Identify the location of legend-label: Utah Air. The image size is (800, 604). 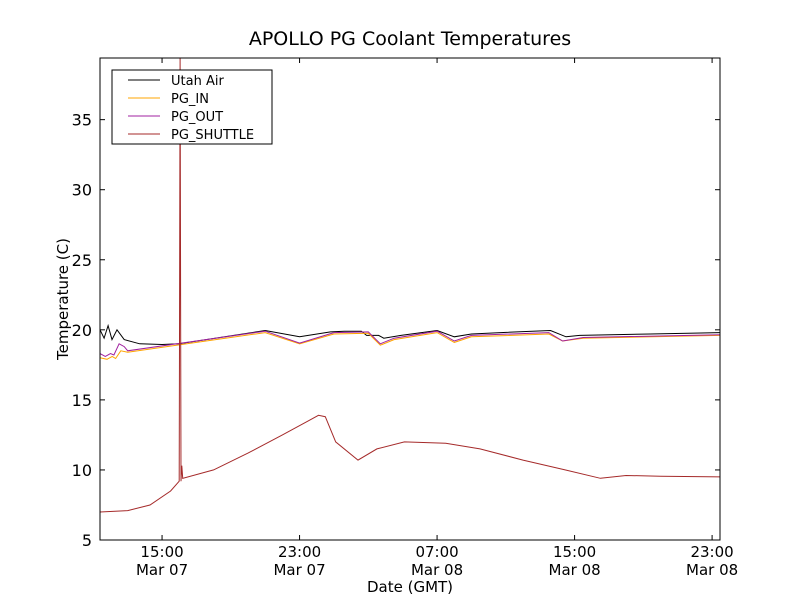
(197, 81).